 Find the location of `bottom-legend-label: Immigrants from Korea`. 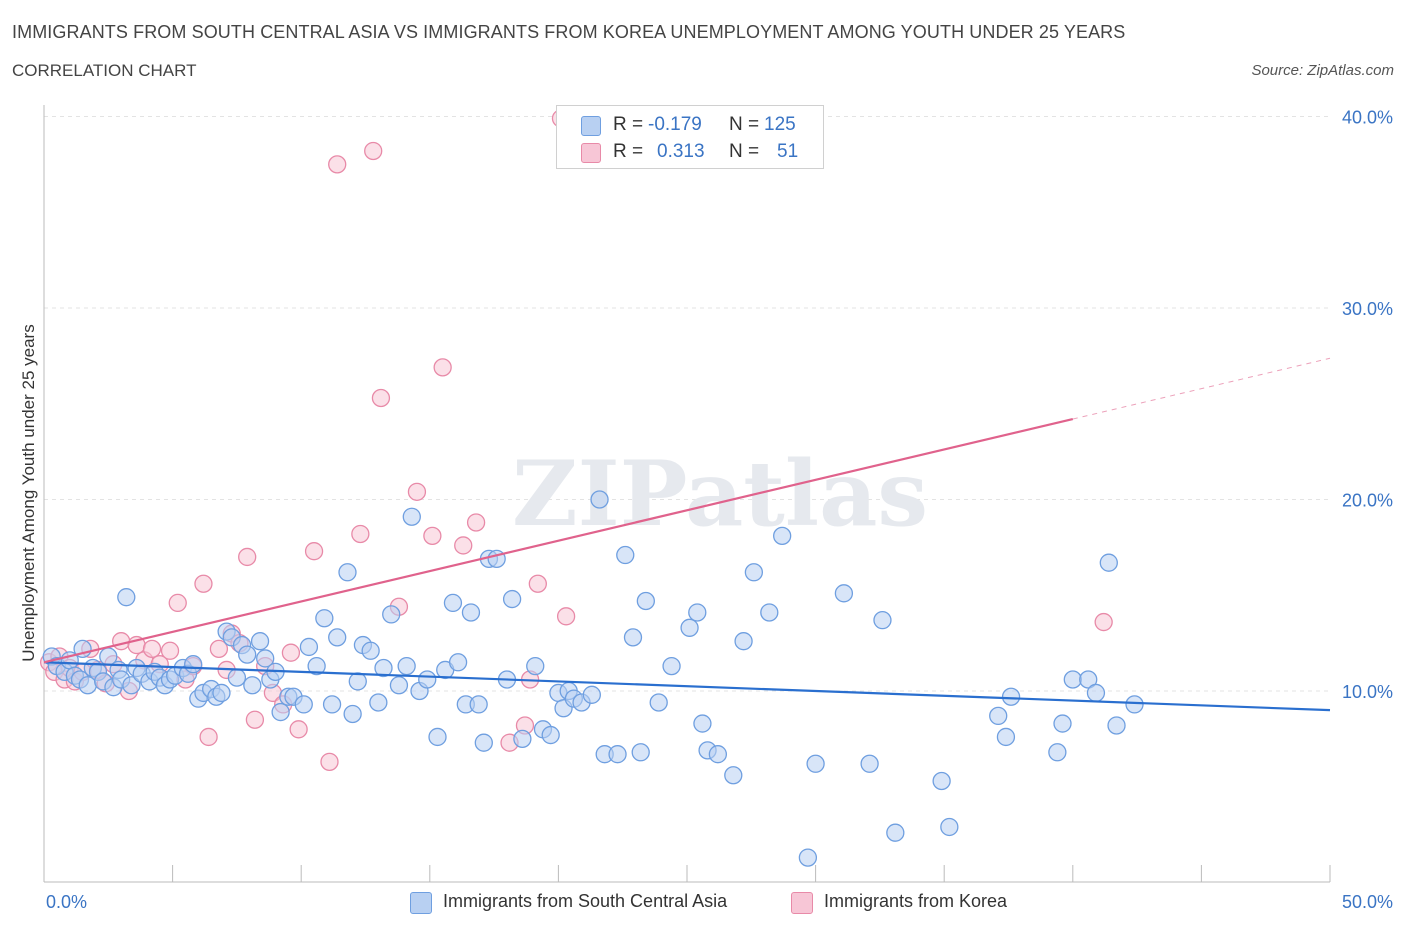

bottom-legend-label: Immigrants from Korea is located at coordinates (916, 901).